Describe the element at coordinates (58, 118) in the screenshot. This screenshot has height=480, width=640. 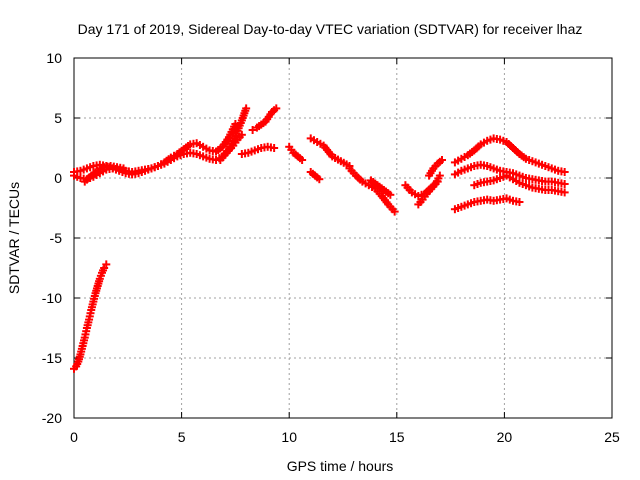
I see `y-tick-label: 5` at that location.